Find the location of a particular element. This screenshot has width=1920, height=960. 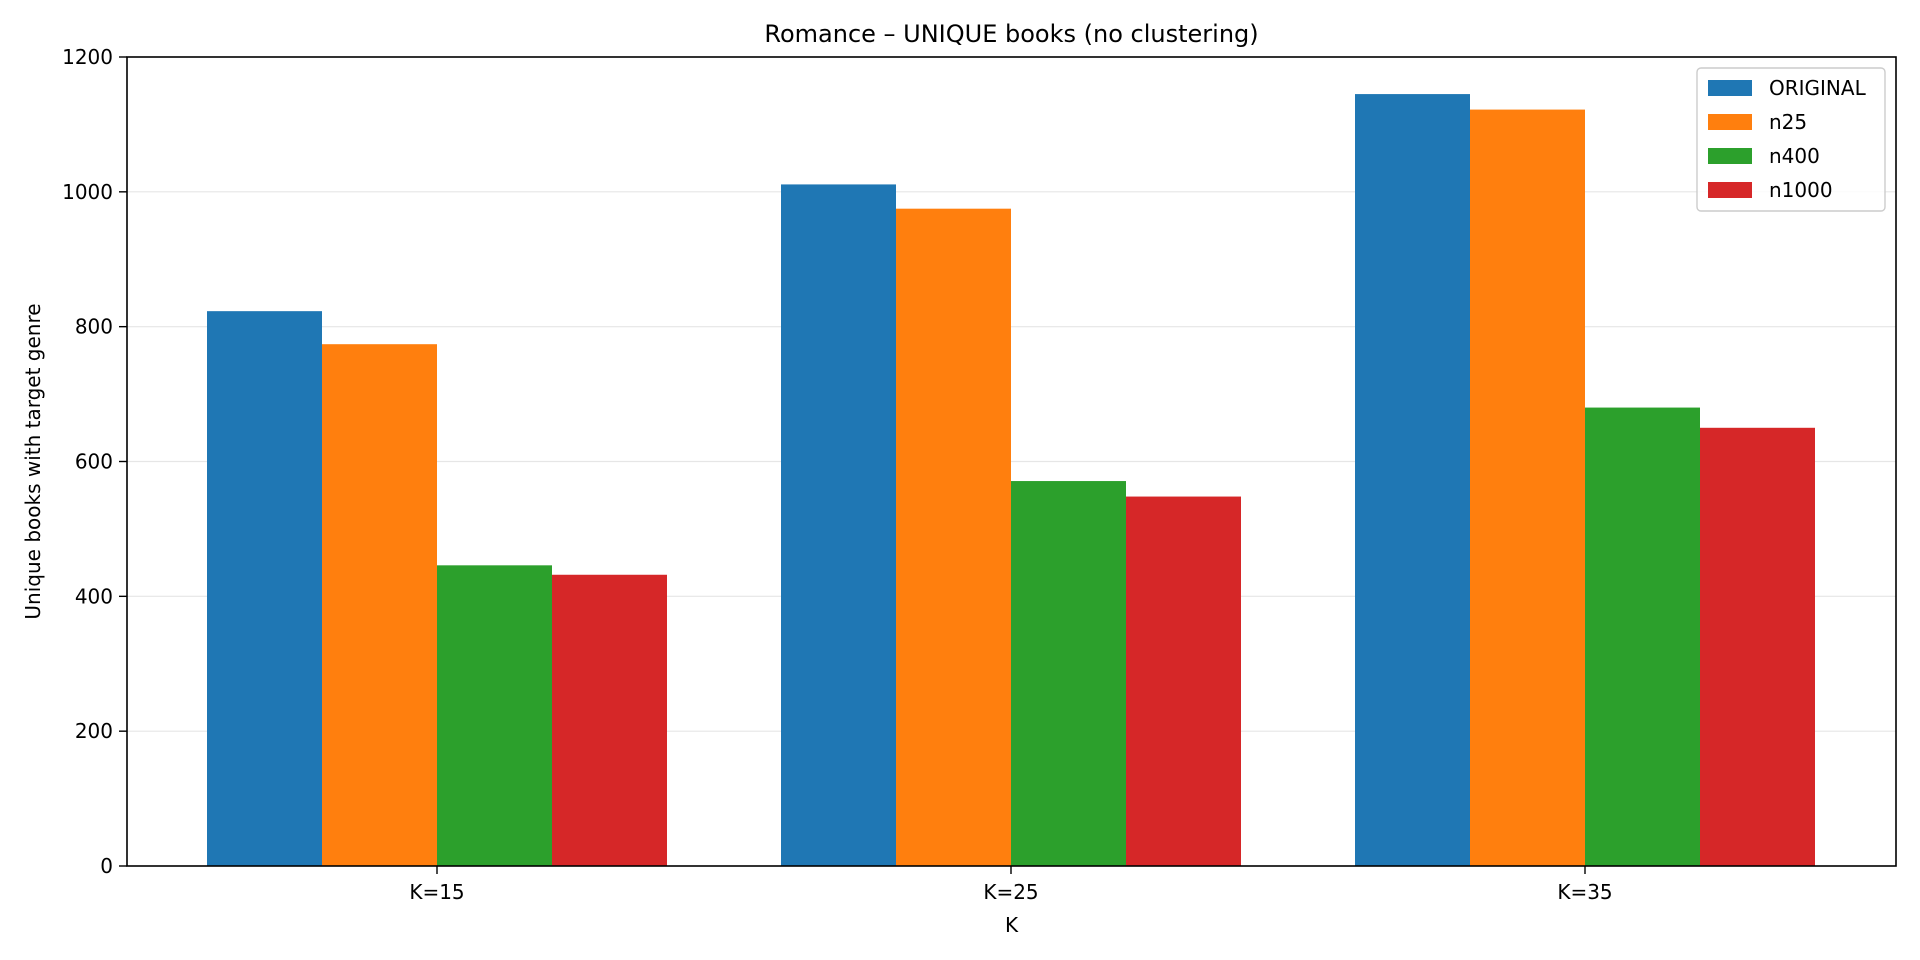

legend-swatch-n400 is located at coordinates (1730, 156).